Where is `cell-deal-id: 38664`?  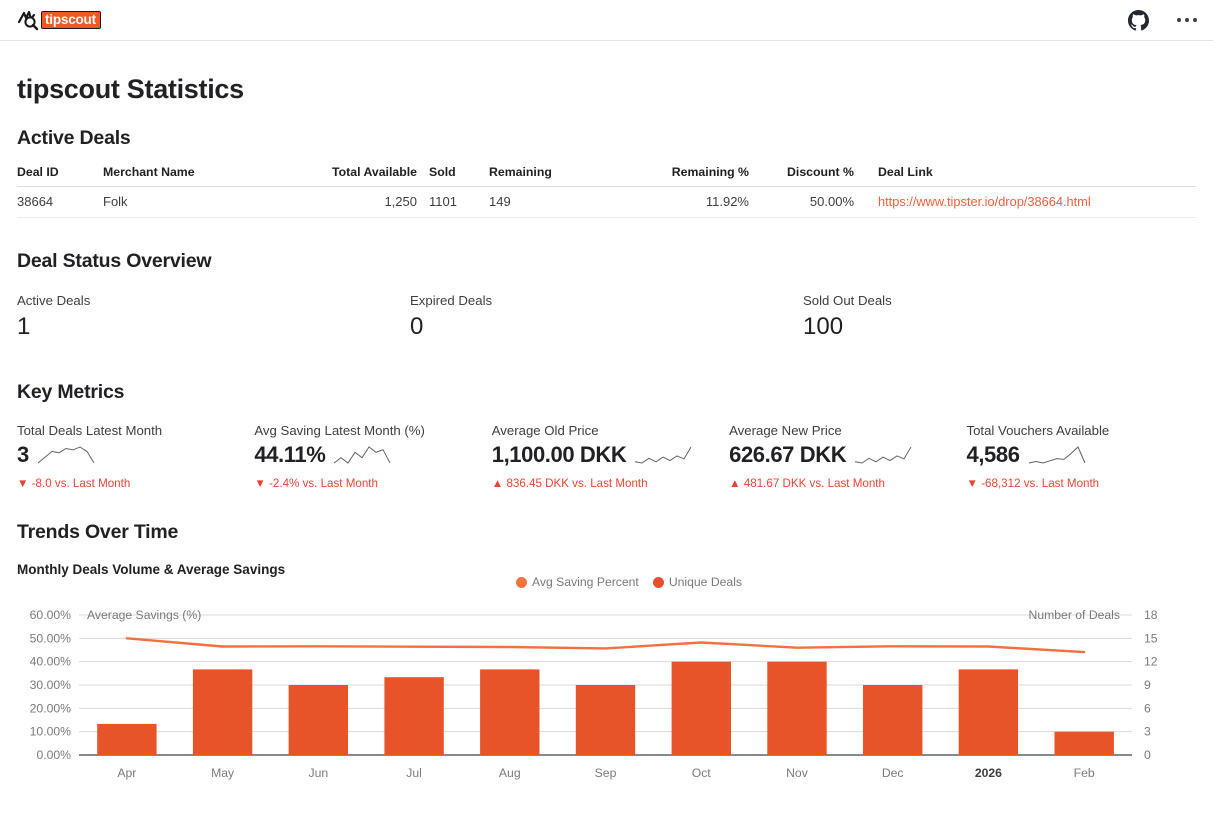 cell-deal-id: 38664 is located at coordinates (60, 202).